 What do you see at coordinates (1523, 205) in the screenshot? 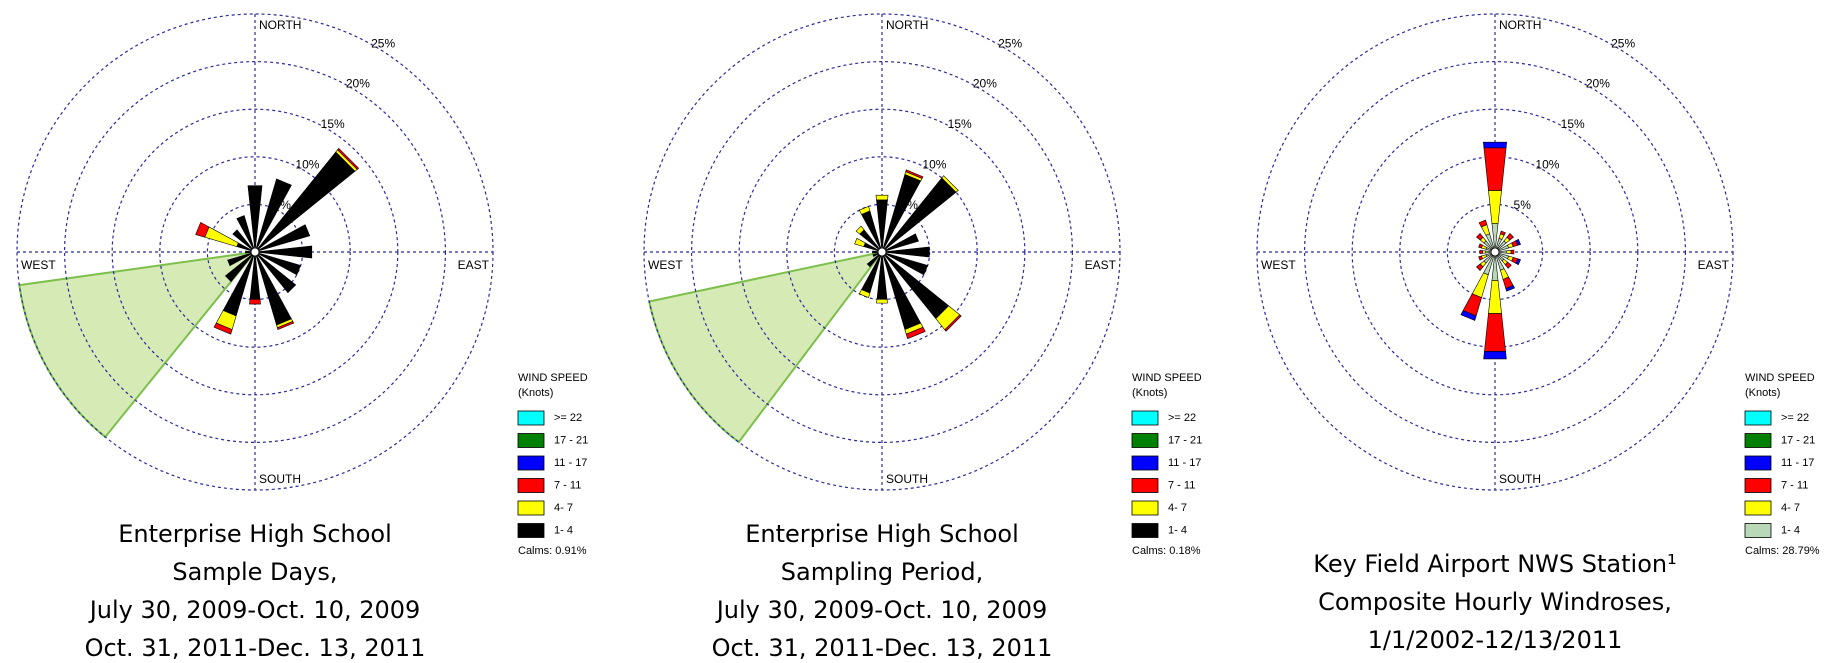
I see `ring-label: 5%` at bounding box center [1523, 205].